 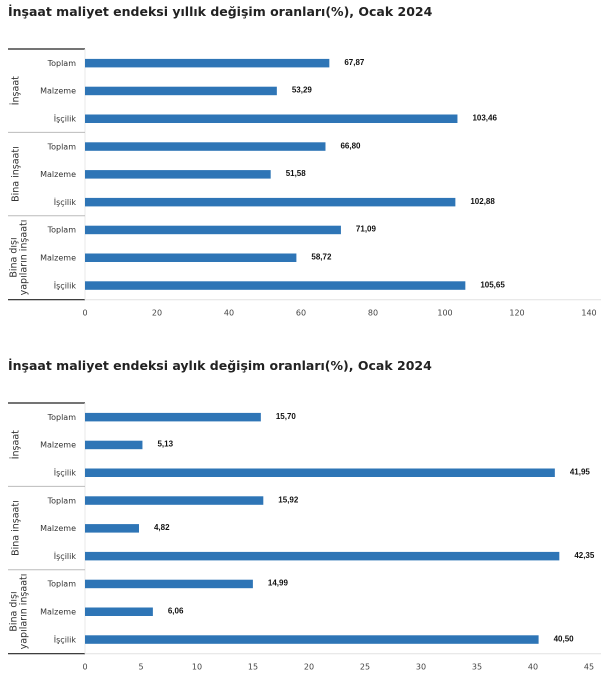 I want to click on data-label: 6,06, so click(x=176, y=611).